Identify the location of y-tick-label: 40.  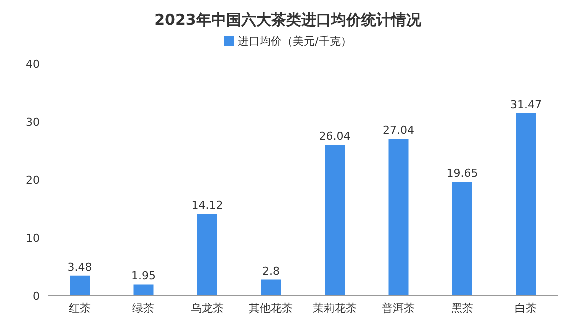
(33, 64).